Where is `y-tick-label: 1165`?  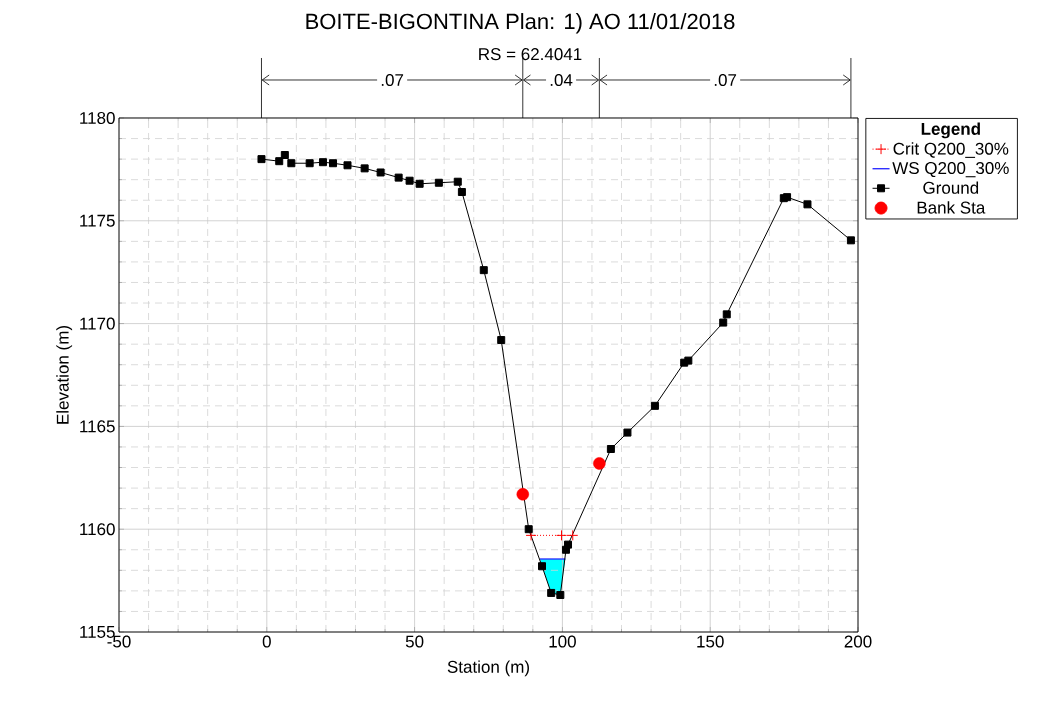
y-tick-label: 1165 is located at coordinates (97, 426).